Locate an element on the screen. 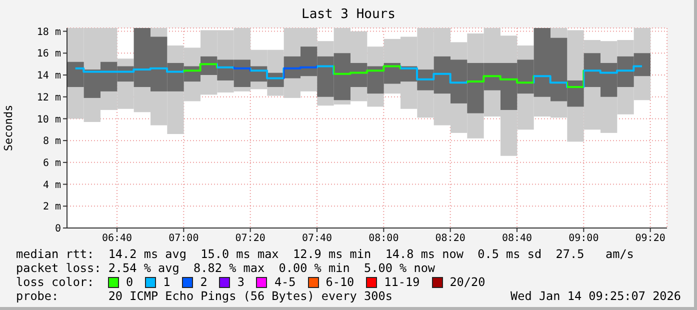  text: Wed Jan 14 09:25:07 2026 is located at coordinates (595, 296).